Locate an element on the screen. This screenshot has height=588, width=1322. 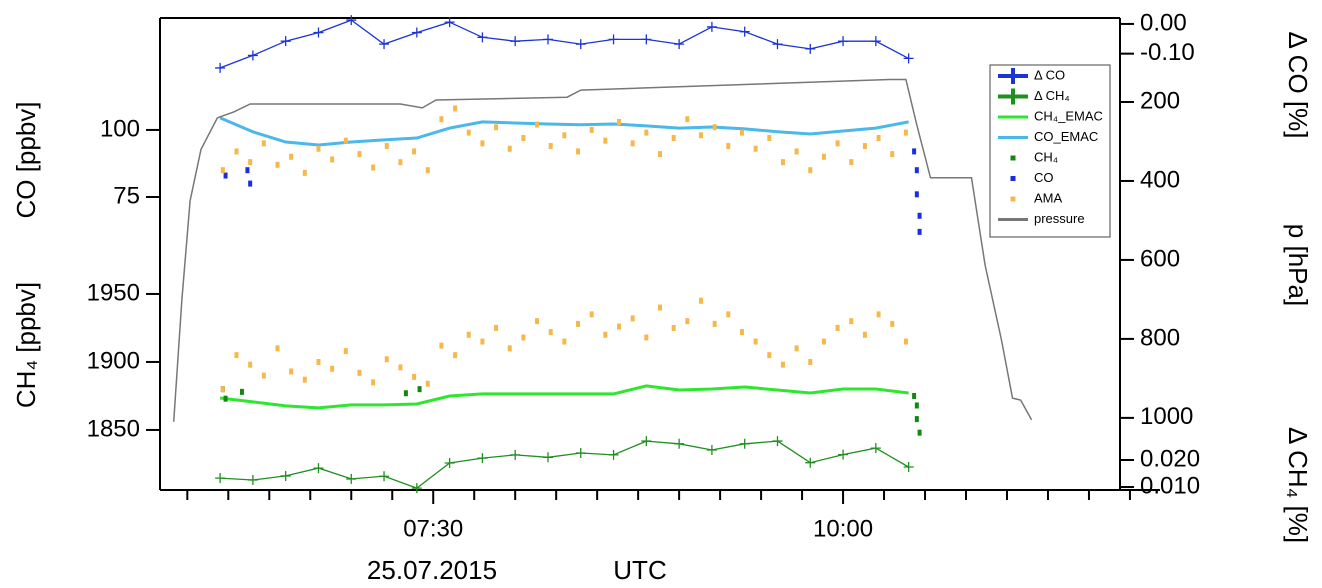
y-tick-label: 100 is located at coordinates (120, 128).